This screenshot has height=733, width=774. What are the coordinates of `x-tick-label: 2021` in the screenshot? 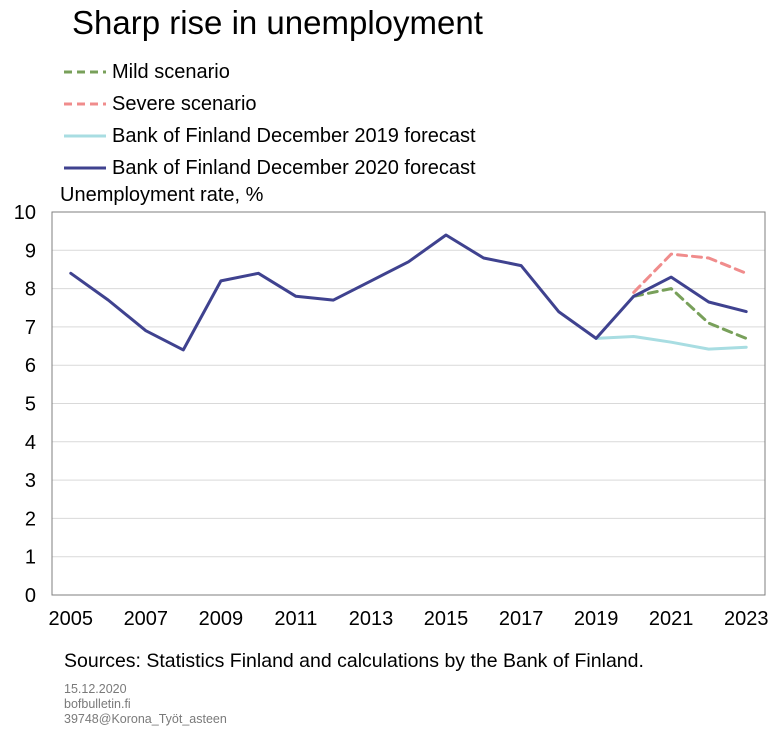 It's located at (671, 619).